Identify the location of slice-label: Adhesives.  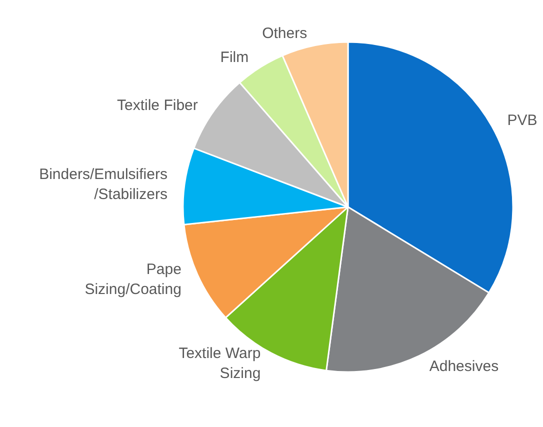
(464, 367).